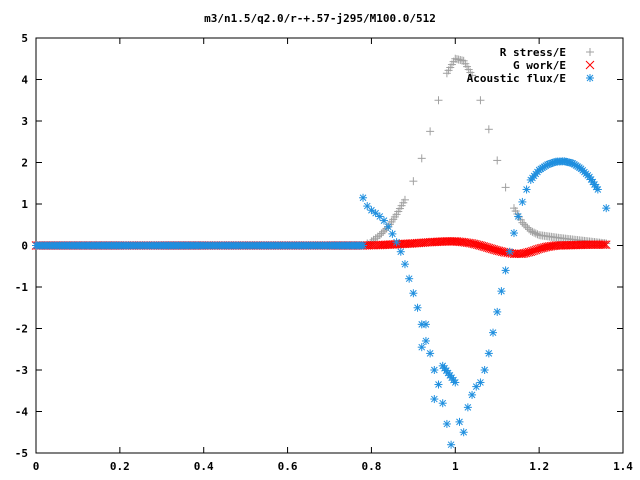 This screenshot has width=640, height=480. Describe the element at coordinates (24, 80) in the screenshot. I see `y-tick-label: 4` at that location.